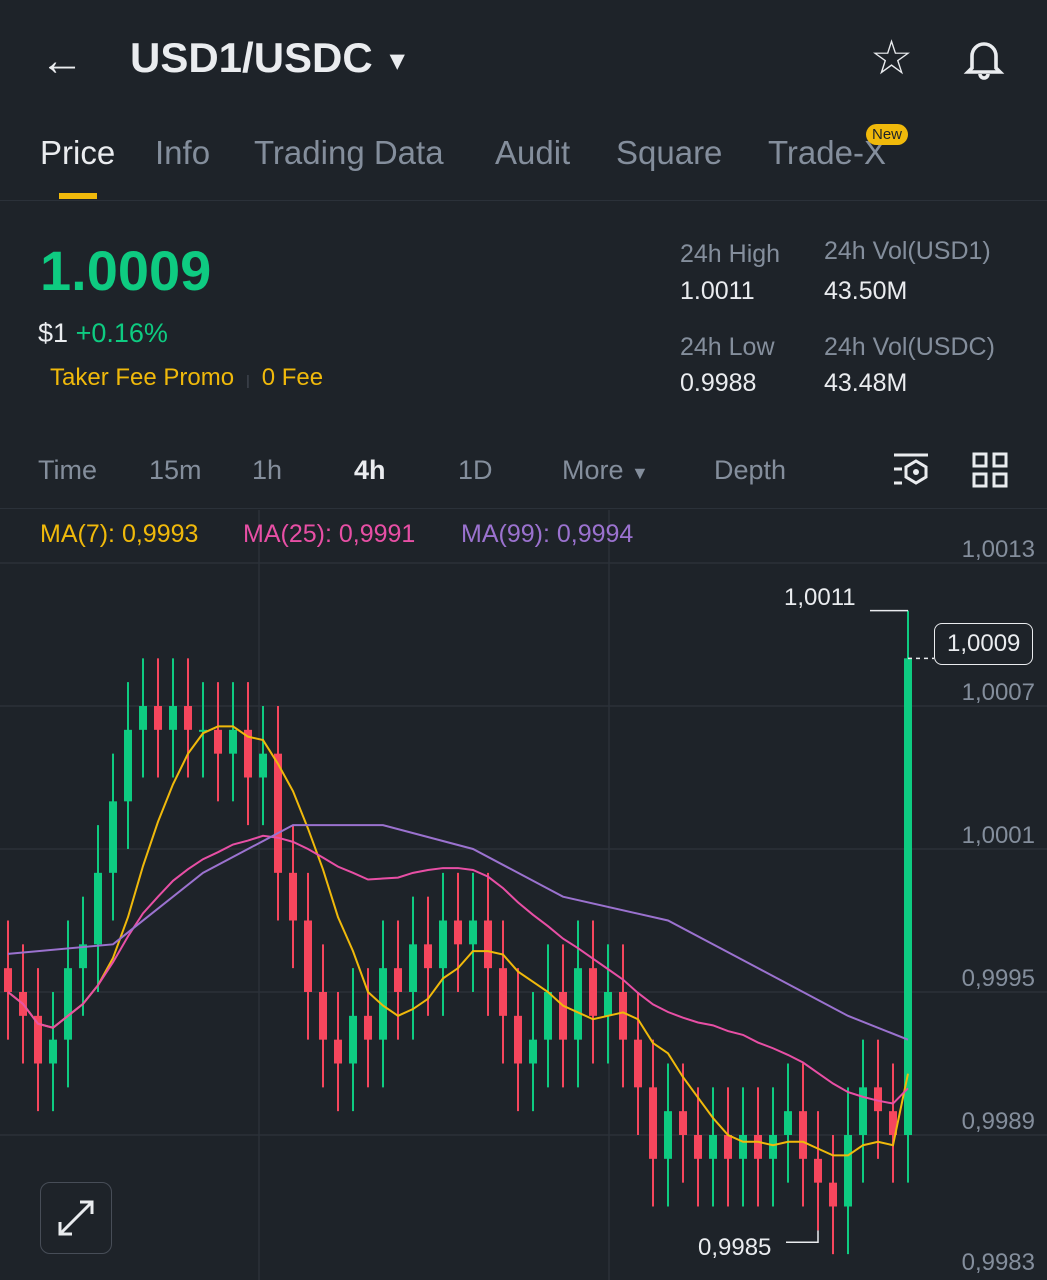  What do you see at coordinates (78, 152) in the screenshot?
I see `tab-price: Price` at bounding box center [78, 152].